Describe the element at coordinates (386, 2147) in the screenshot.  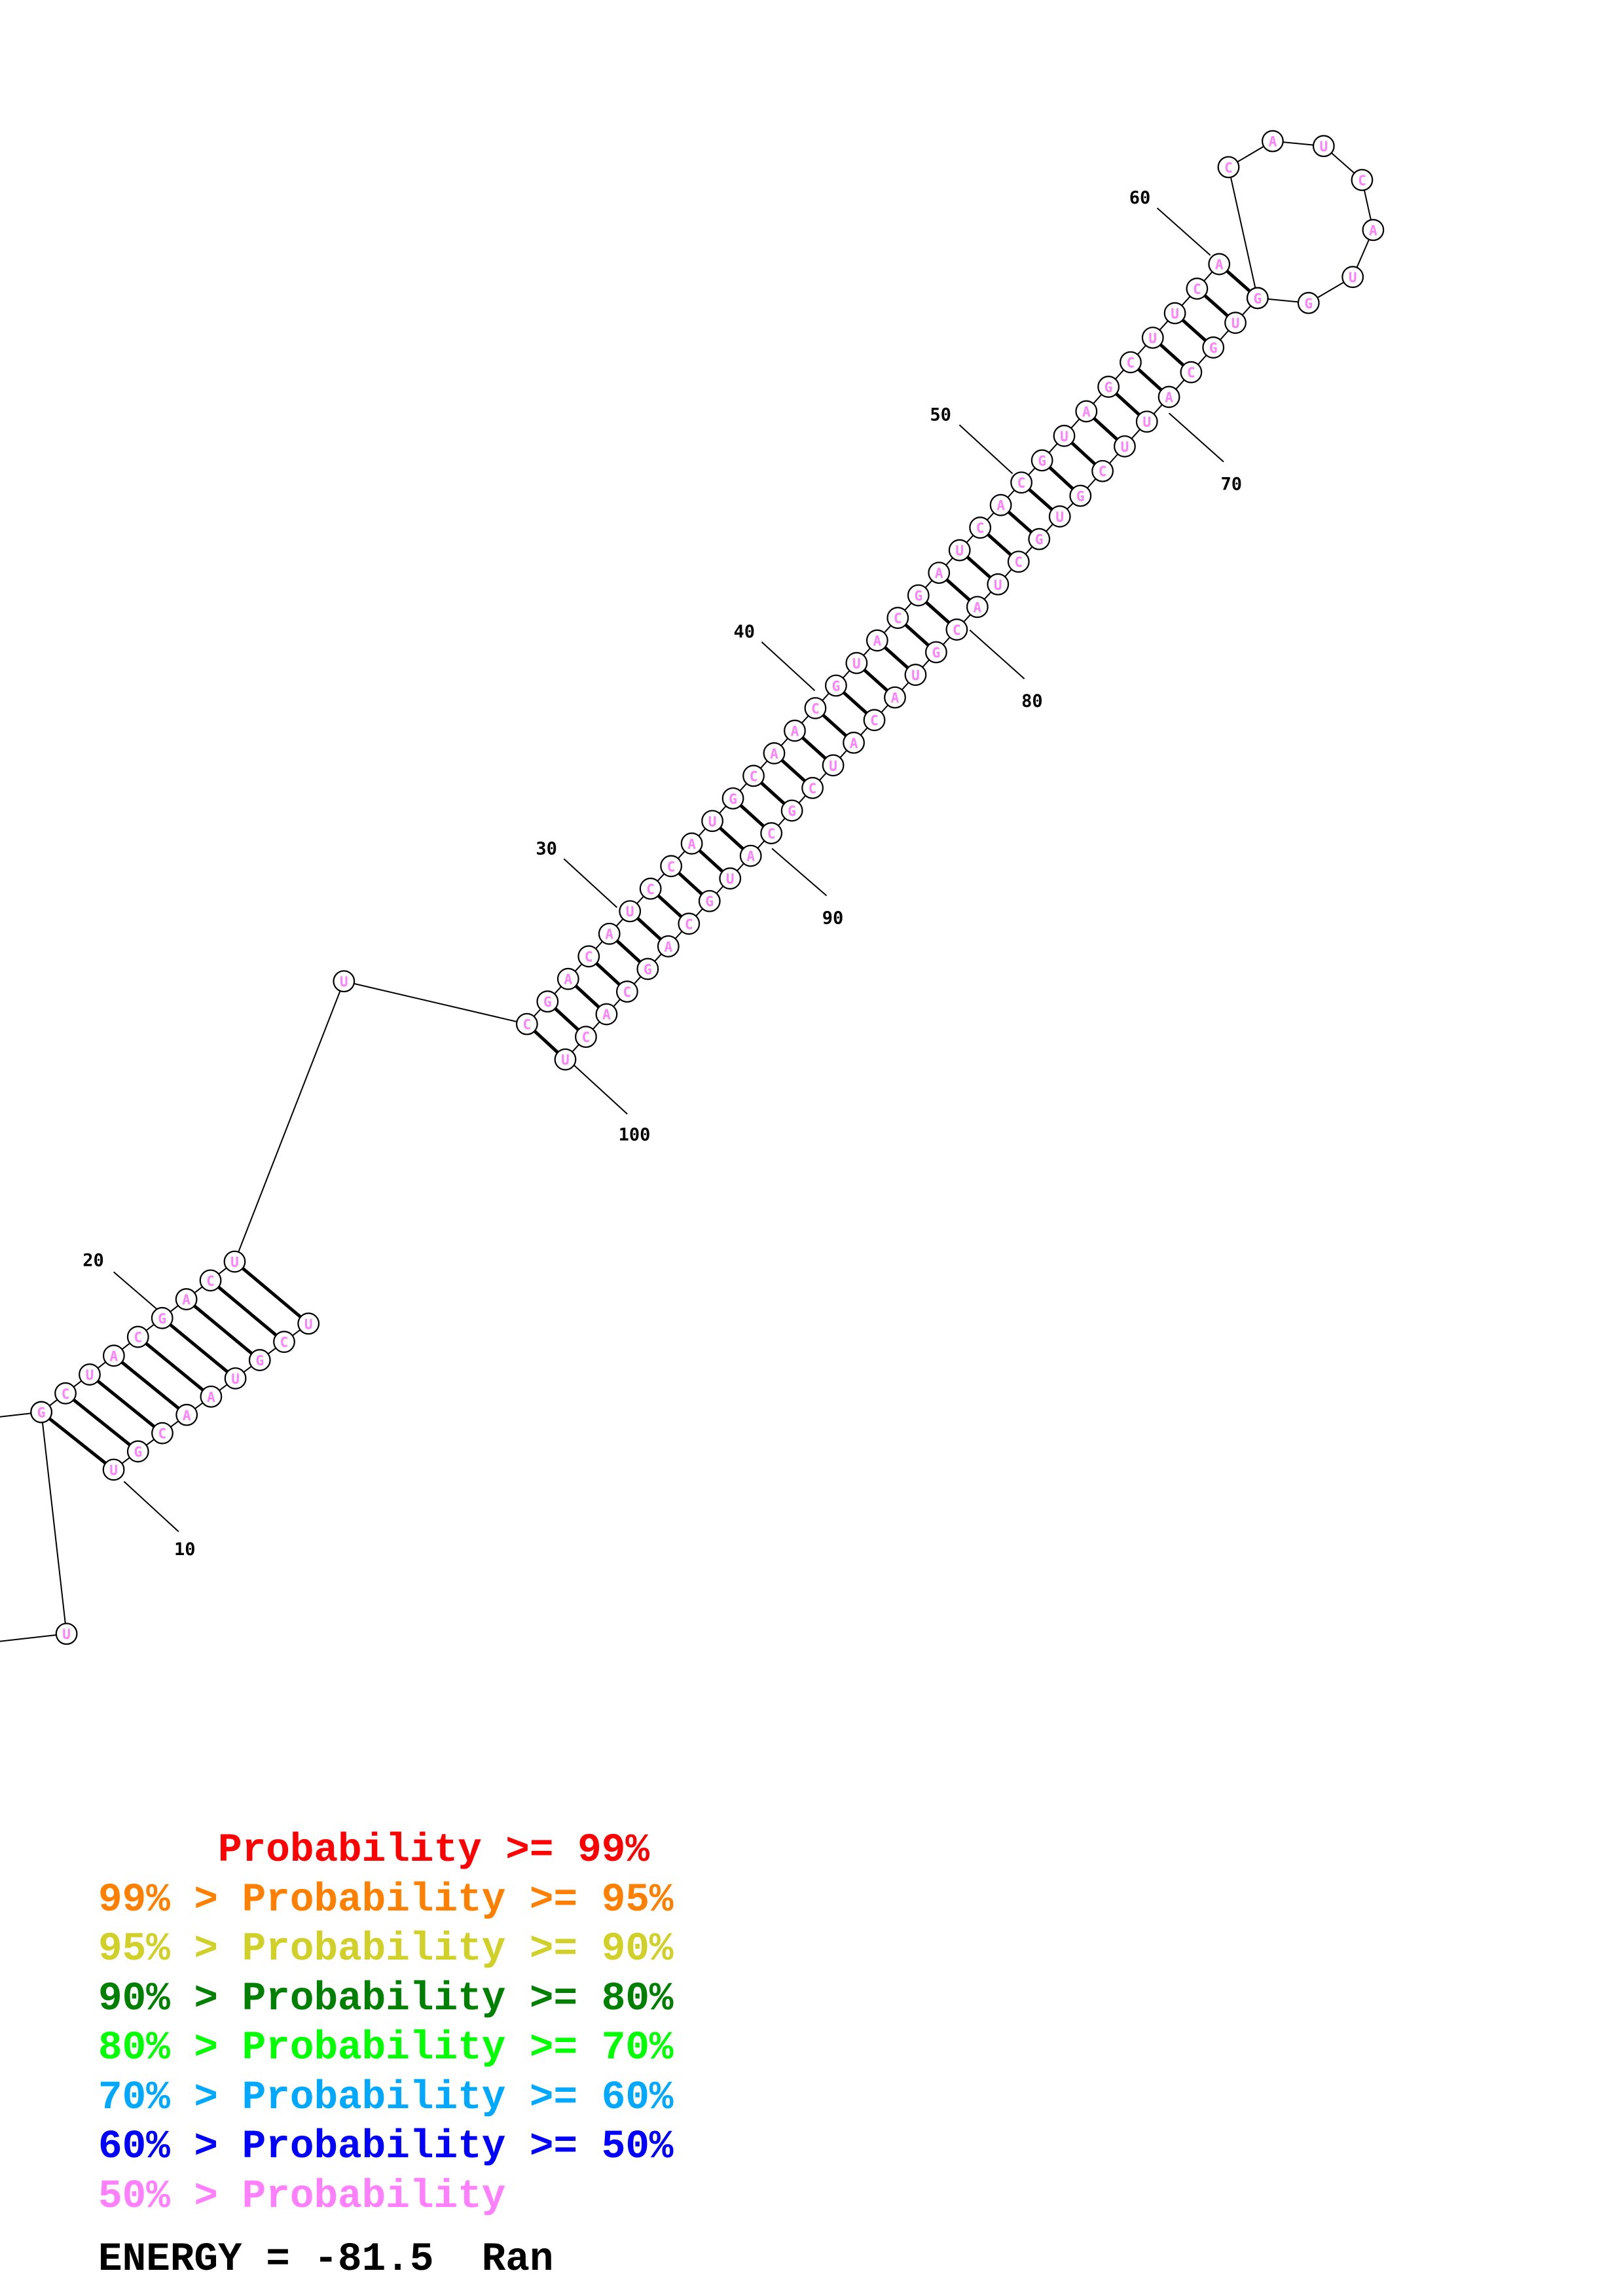
I see `legend-item: 60% > Probability >= 50%` at that location.